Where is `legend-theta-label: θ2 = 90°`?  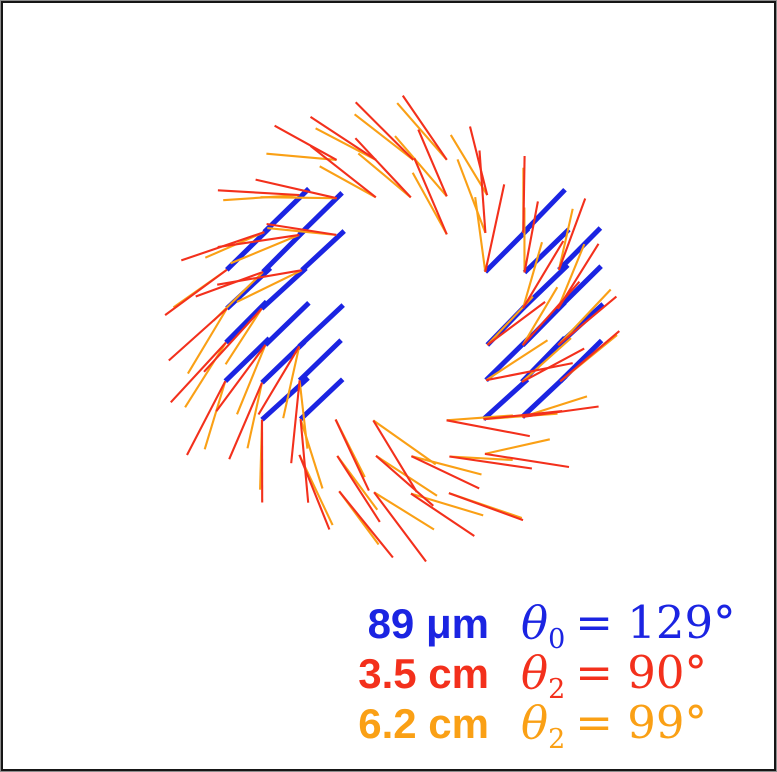 legend-theta-label: θ2 = 90° is located at coordinates (614, 674).